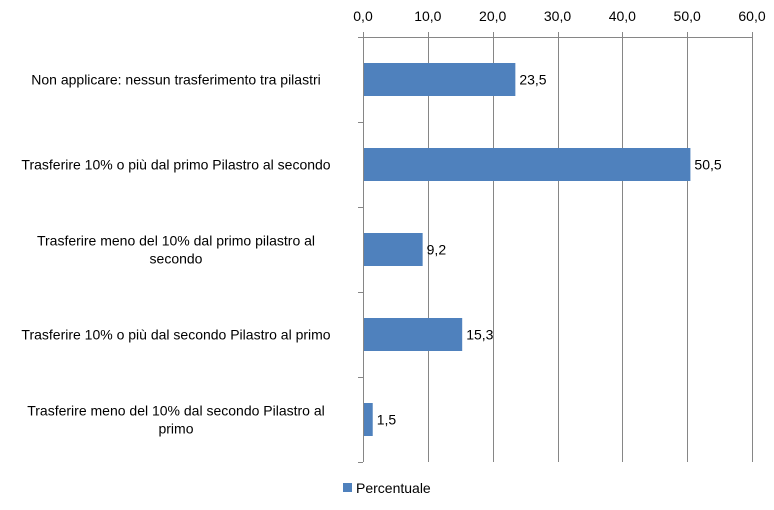 Image resolution: width=774 pixels, height=510 pixels. I want to click on data-label: 1,5, so click(387, 420).